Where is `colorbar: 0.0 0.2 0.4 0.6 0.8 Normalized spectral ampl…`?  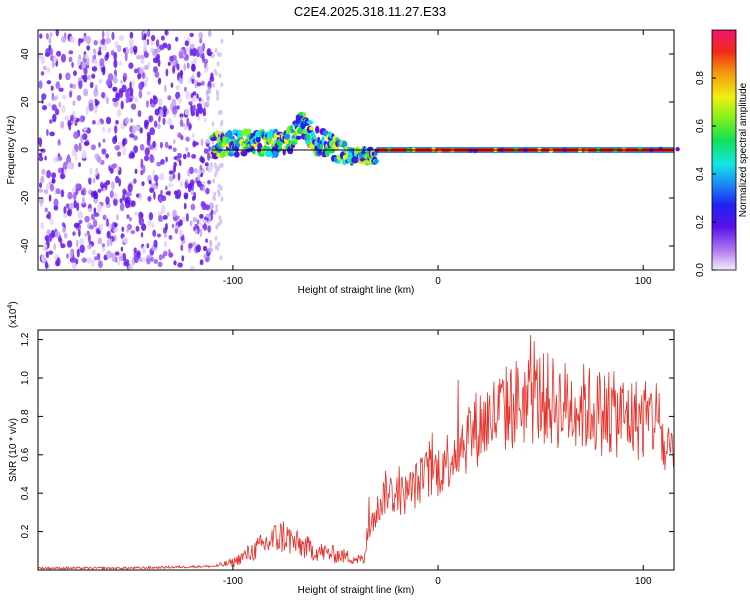 colorbar: 0.0 0.2 0.4 0.6 0.8 Normalized spectral ampl… is located at coordinates (722, 153).